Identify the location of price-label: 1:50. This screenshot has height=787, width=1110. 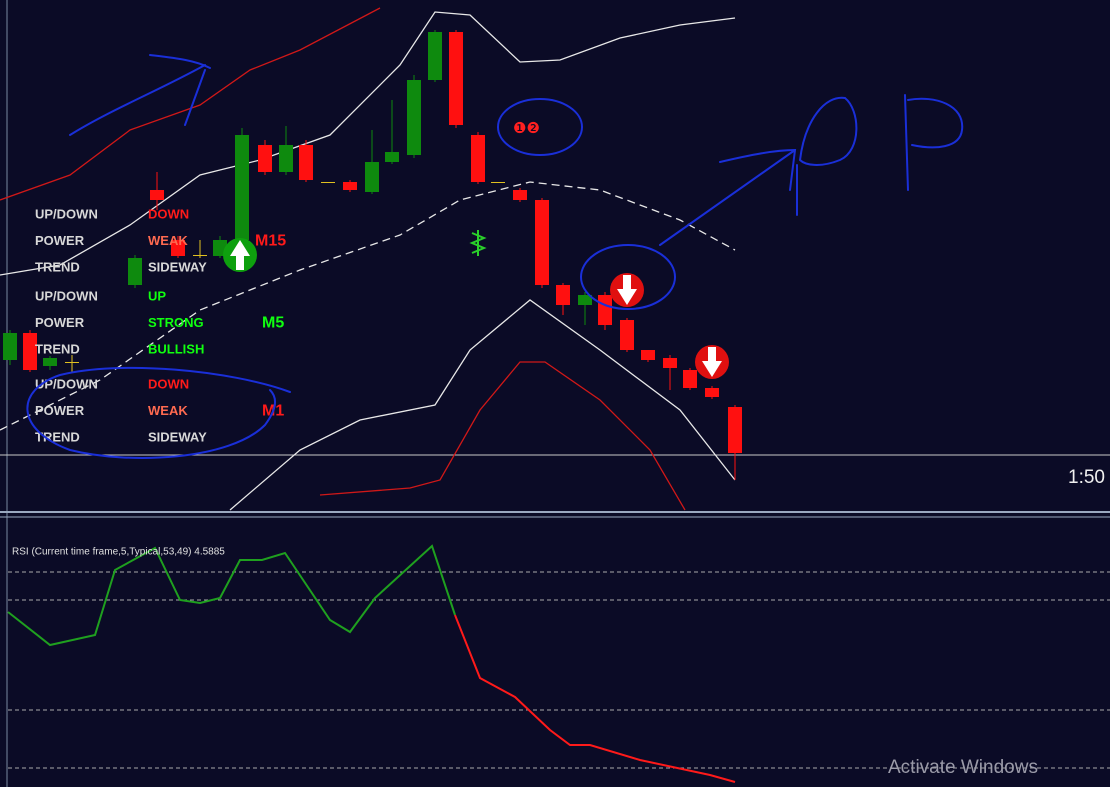
(1086, 477).